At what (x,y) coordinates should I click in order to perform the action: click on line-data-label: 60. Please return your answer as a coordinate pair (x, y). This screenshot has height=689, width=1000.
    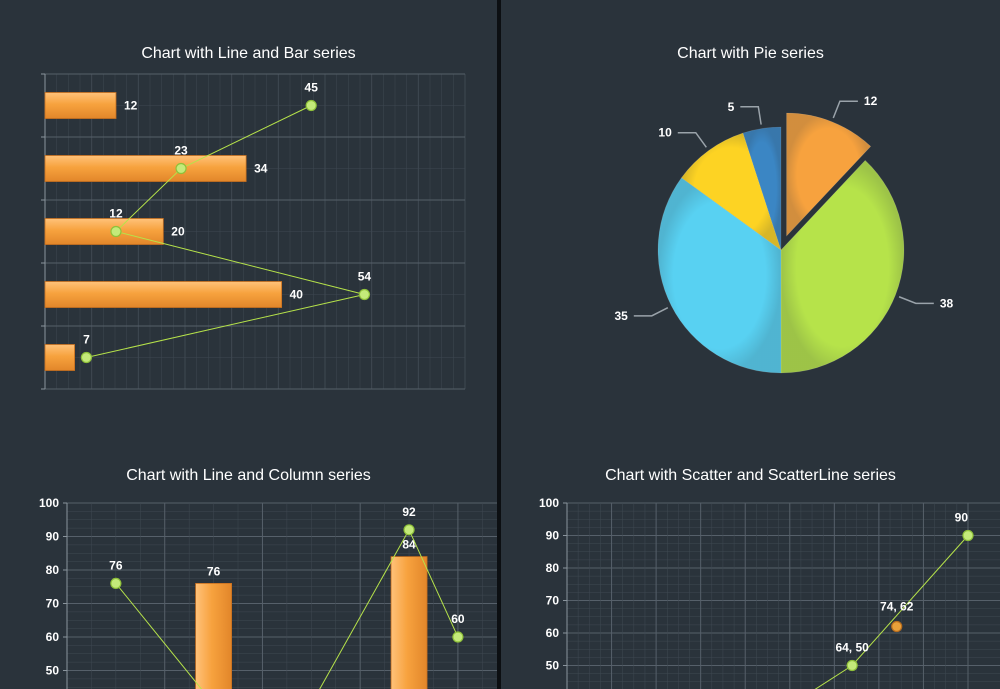
    Looking at the image, I should click on (458, 619).